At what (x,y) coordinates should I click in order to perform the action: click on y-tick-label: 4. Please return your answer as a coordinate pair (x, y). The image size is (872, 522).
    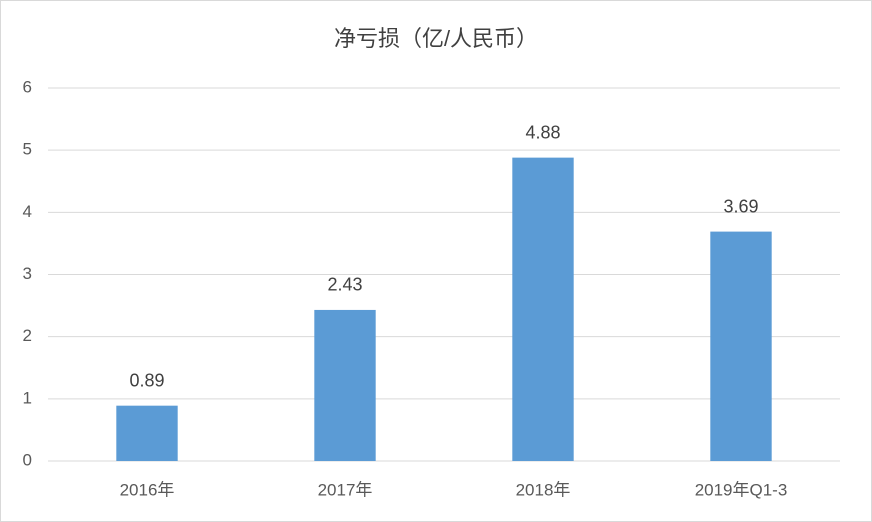
    Looking at the image, I should click on (27, 211).